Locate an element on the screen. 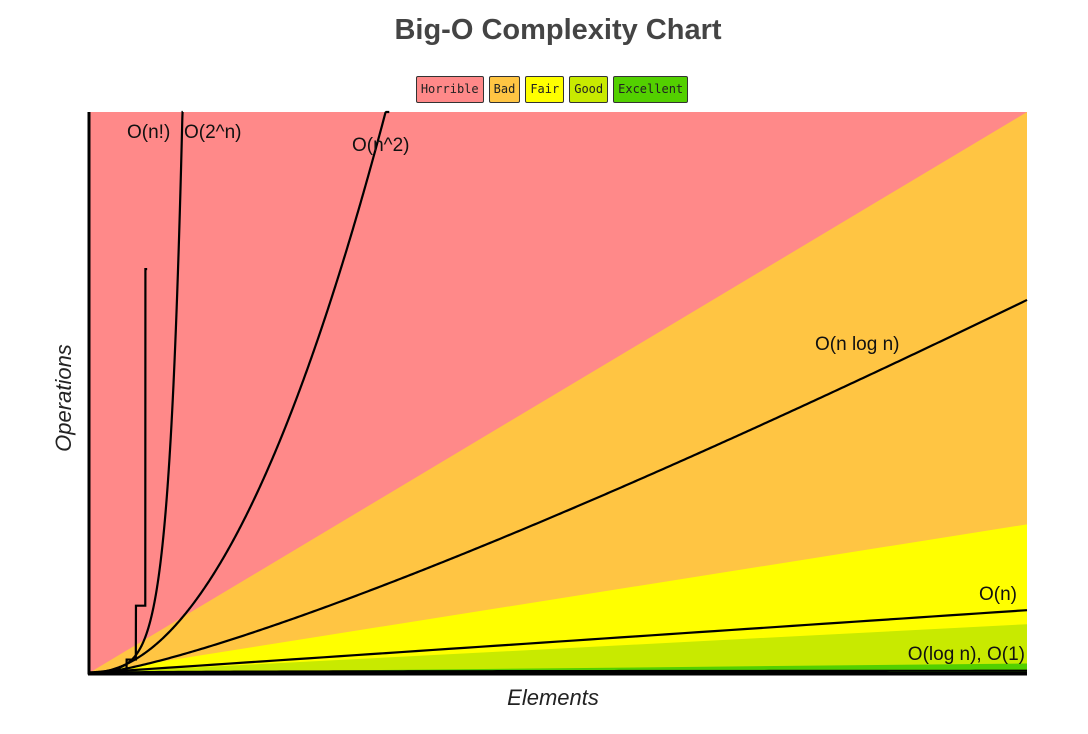 The width and height of the screenshot is (1088, 734). label-exponential: O(2^n) is located at coordinates (212, 132).